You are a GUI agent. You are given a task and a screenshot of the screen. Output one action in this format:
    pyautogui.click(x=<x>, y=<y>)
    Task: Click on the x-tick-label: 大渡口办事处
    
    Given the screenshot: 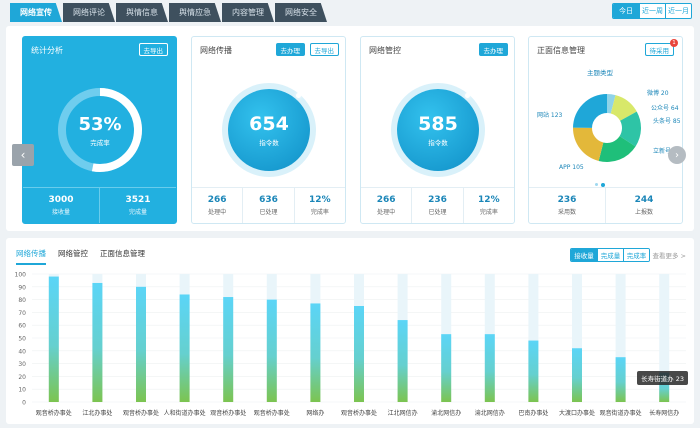 What is the action you would take?
    pyautogui.click(x=577, y=413)
    